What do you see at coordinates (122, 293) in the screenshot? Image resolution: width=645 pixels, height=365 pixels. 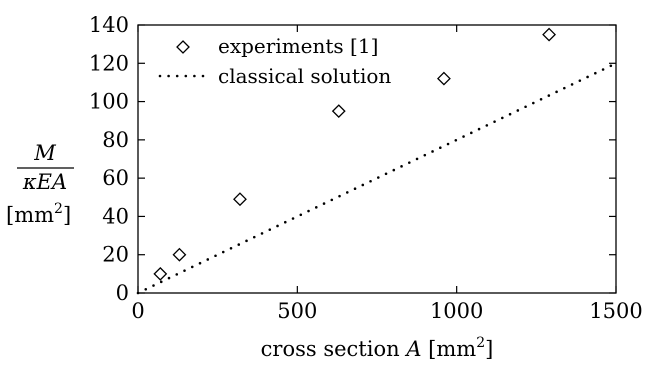 I see `y-tick-label-0: 0` at bounding box center [122, 293].